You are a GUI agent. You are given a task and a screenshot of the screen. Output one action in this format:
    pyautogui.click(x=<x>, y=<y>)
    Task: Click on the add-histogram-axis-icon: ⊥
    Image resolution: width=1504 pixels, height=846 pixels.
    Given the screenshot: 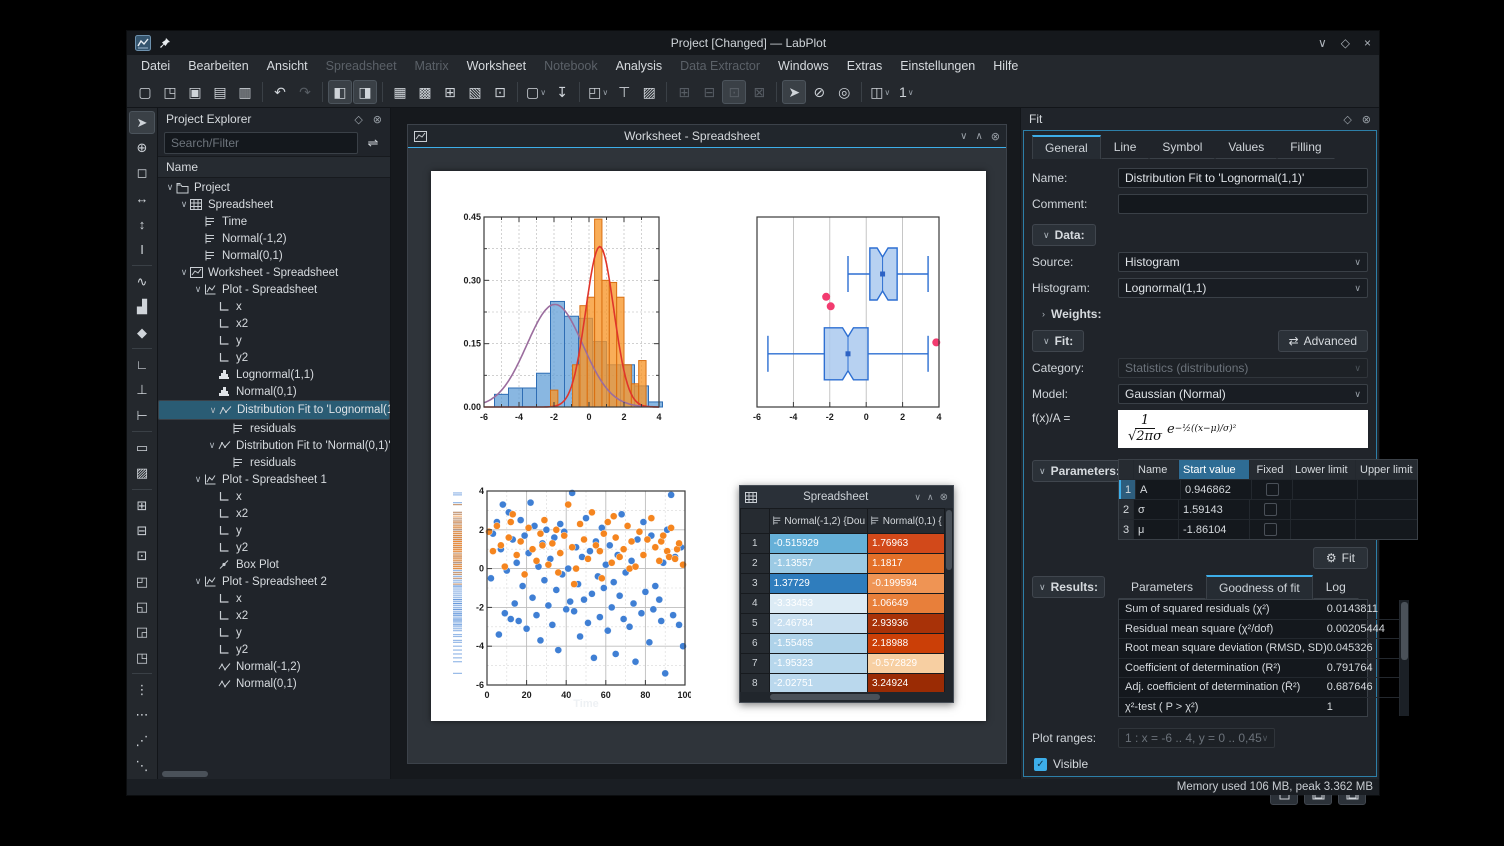 What is the action you would take?
    pyautogui.click(x=142, y=390)
    